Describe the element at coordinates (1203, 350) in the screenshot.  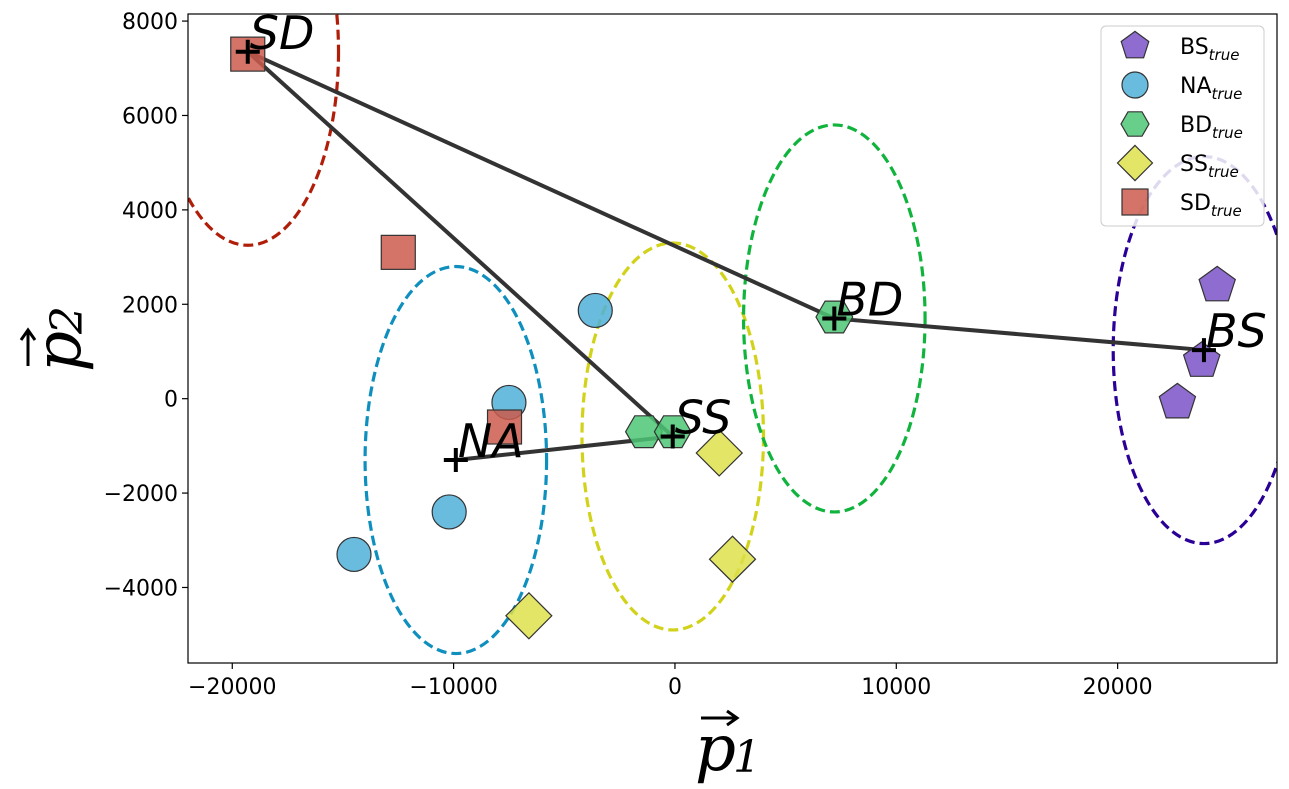
I see `centroid-marker-bs` at that location.